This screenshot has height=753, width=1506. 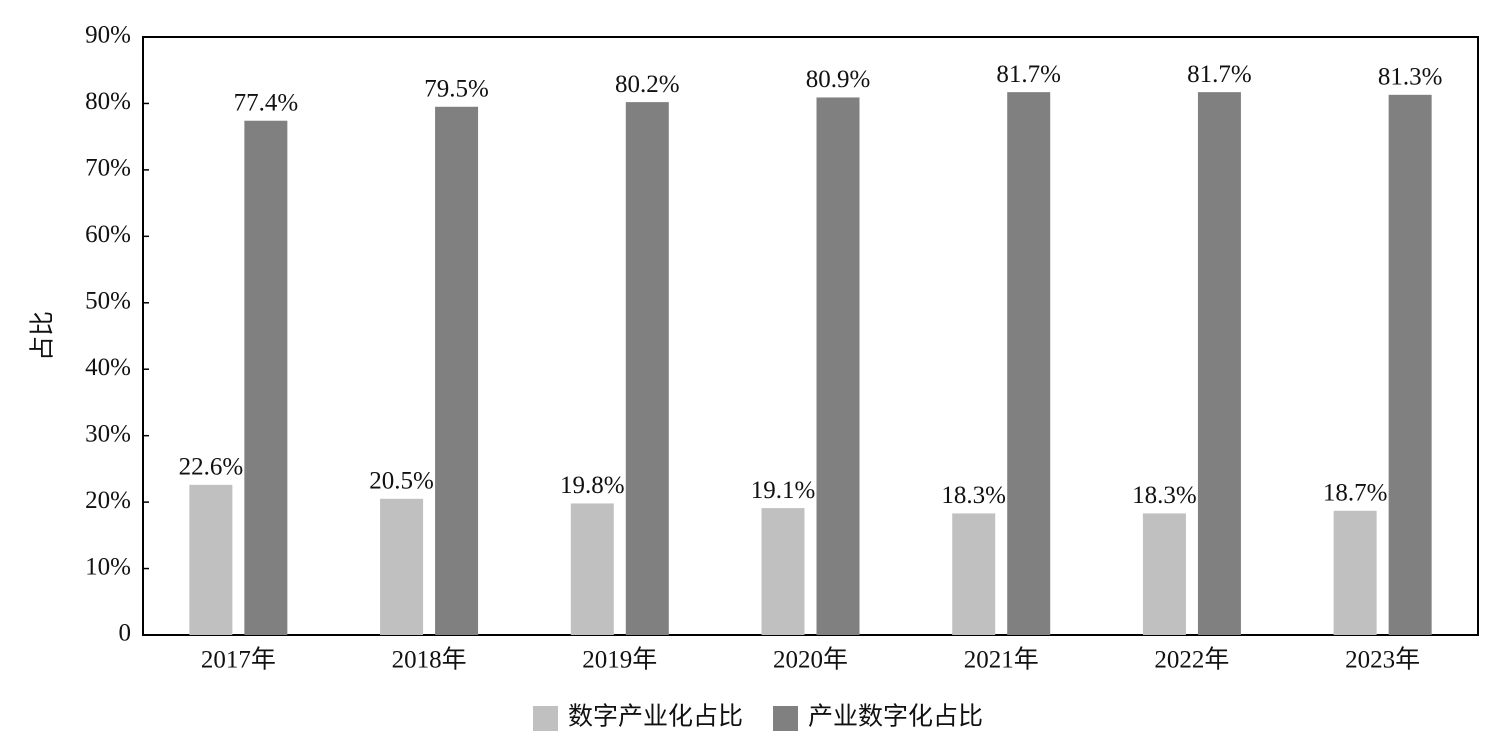 I want to click on value-label: 19.1%, so click(x=783, y=490).